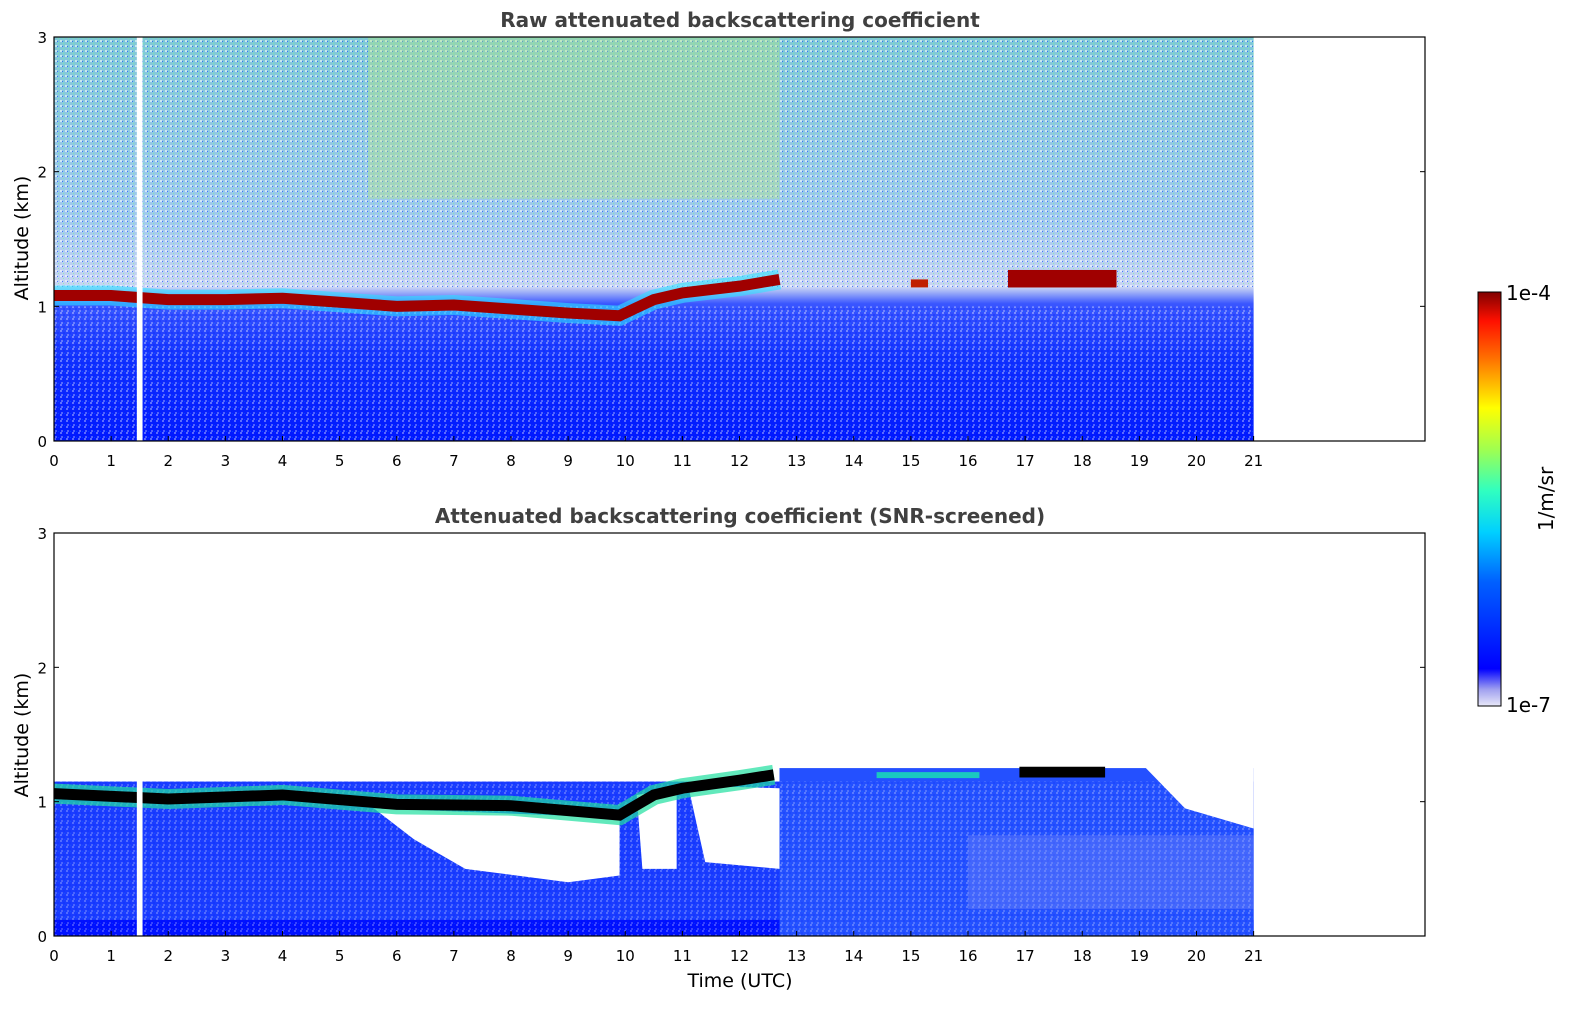  Describe the element at coordinates (1489, 499) in the screenshot. I see `colorbar-gradient` at that location.